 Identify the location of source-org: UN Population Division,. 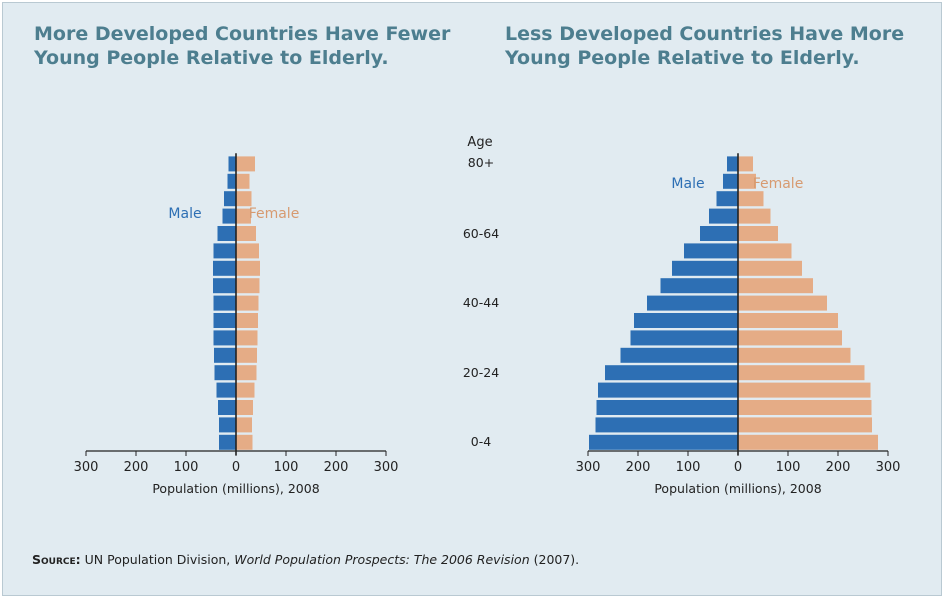
(157, 559).